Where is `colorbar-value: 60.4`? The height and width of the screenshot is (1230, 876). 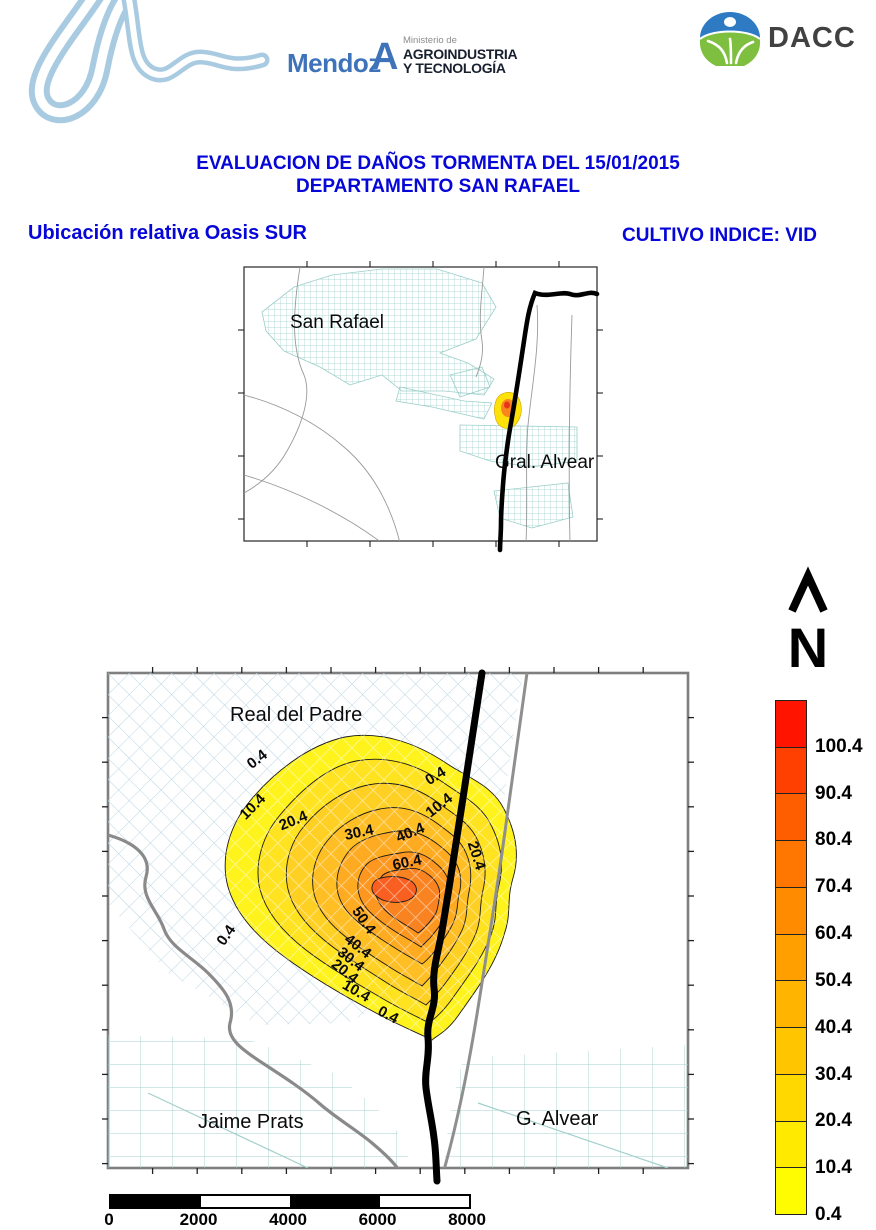
colorbar-value: 60.4 is located at coordinates (833, 934).